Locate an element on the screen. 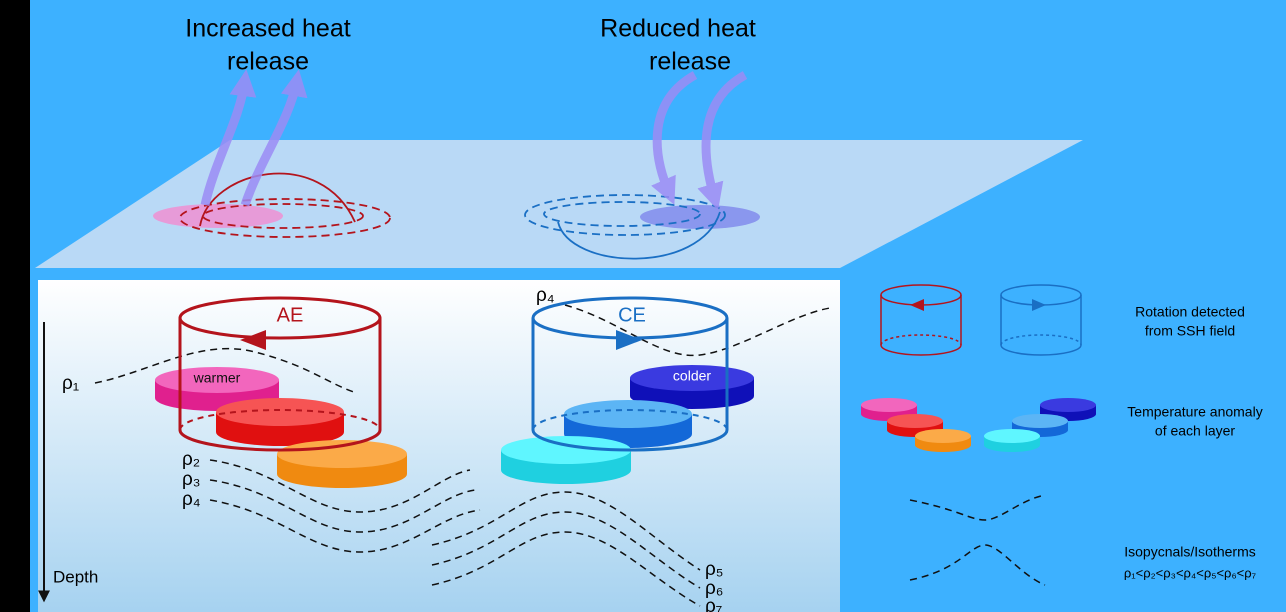 The image size is (1286, 612). layer-label: colder is located at coordinates (692, 376).